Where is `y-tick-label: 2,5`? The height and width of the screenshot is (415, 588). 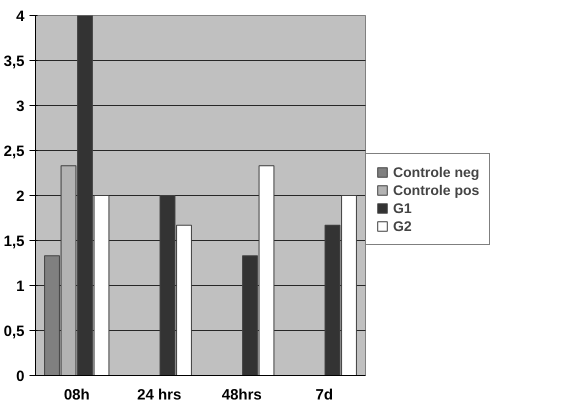 y-tick-label: 2,5 is located at coordinates (14, 151).